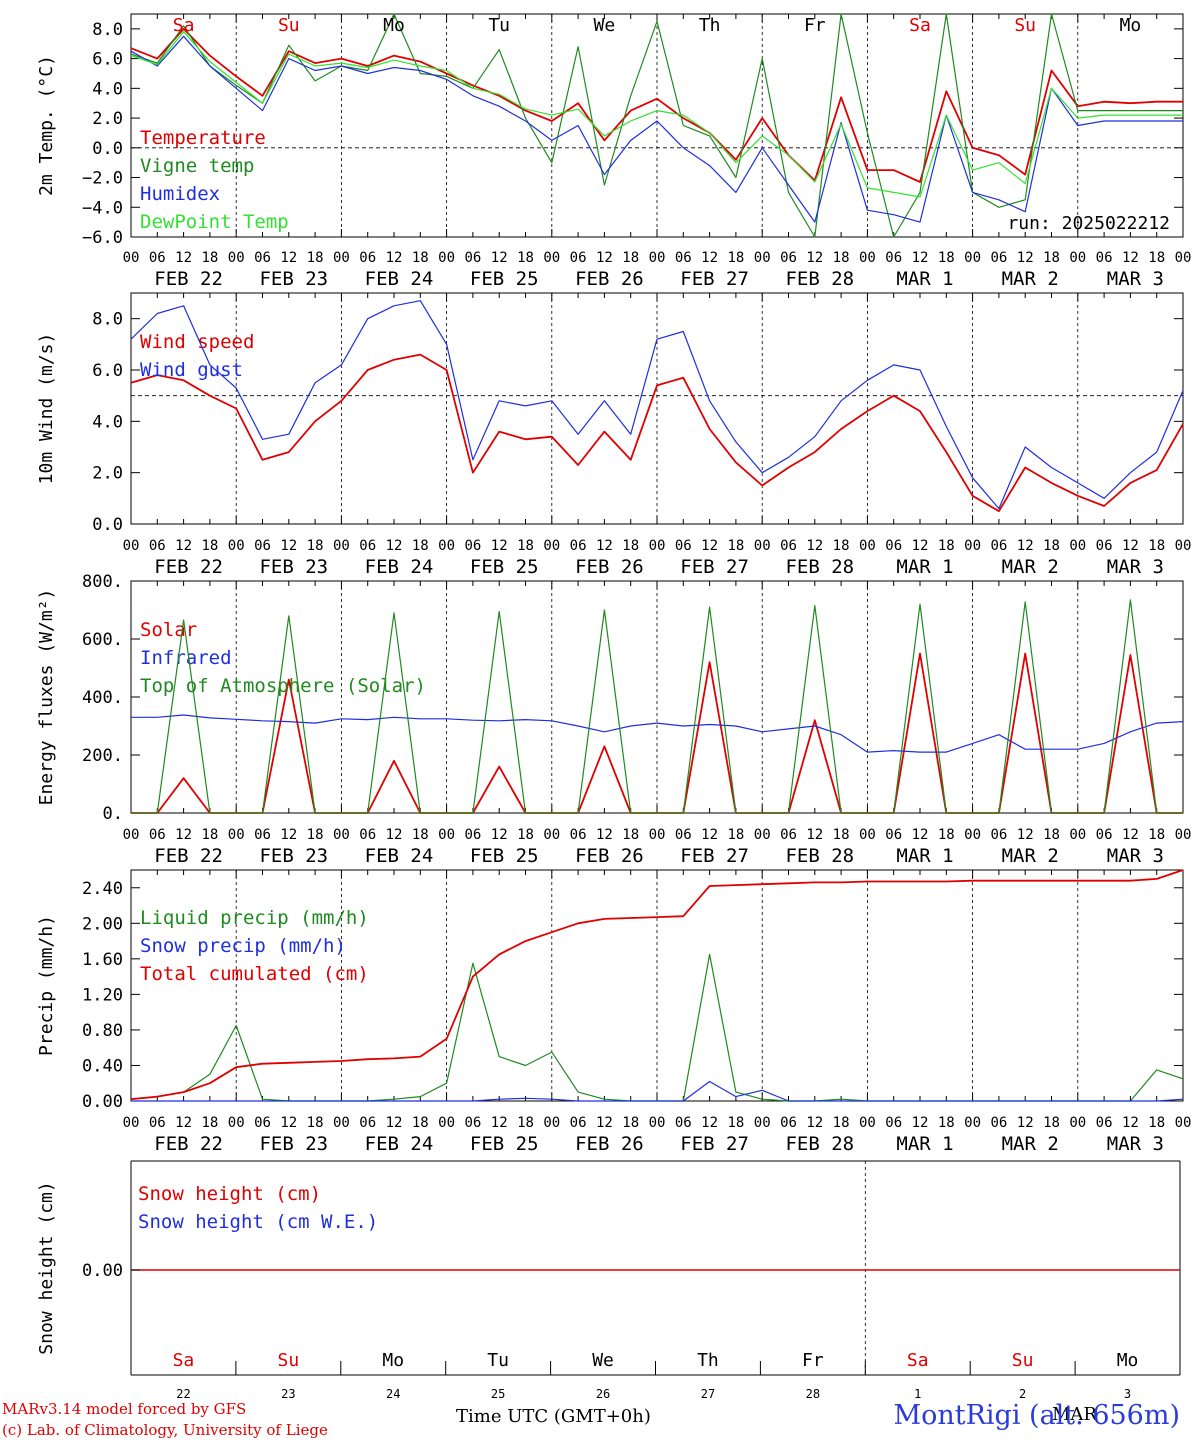 Image resolution: width=1194 pixels, height=1441 pixels. Describe the element at coordinates (293, 856) in the screenshot. I see `date-label: FEB 23` at that location.